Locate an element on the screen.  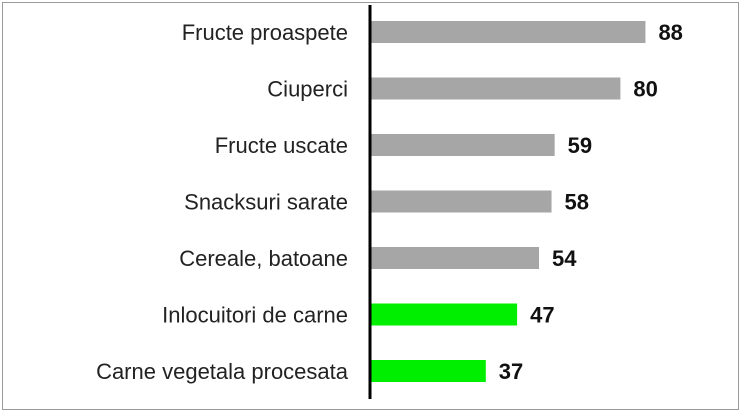
category-label-4: Cereale, batoane is located at coordinates (263, 258).